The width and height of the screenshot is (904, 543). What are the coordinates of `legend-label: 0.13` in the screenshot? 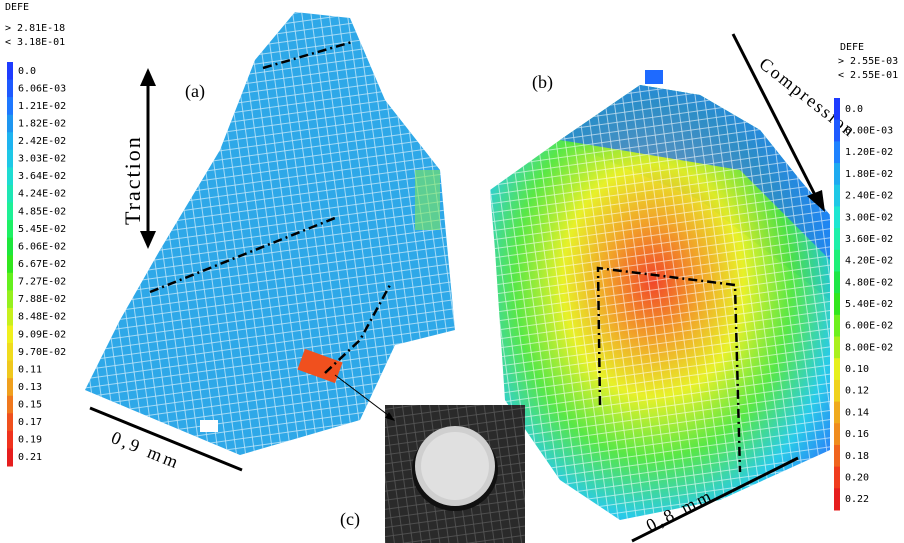 It's located at (30, 387).